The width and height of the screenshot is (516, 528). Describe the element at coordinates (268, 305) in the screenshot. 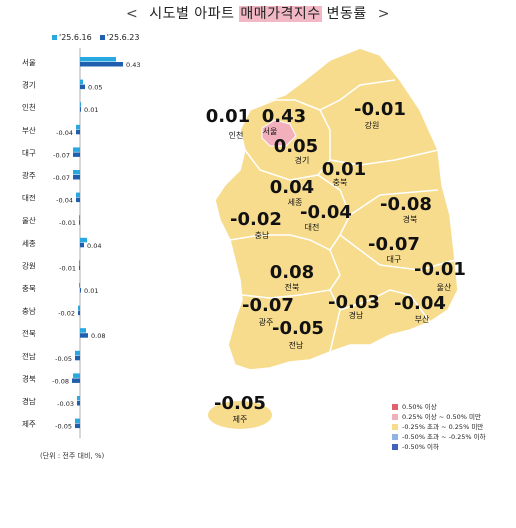

I see `map-value-label: -0.07` at that location.